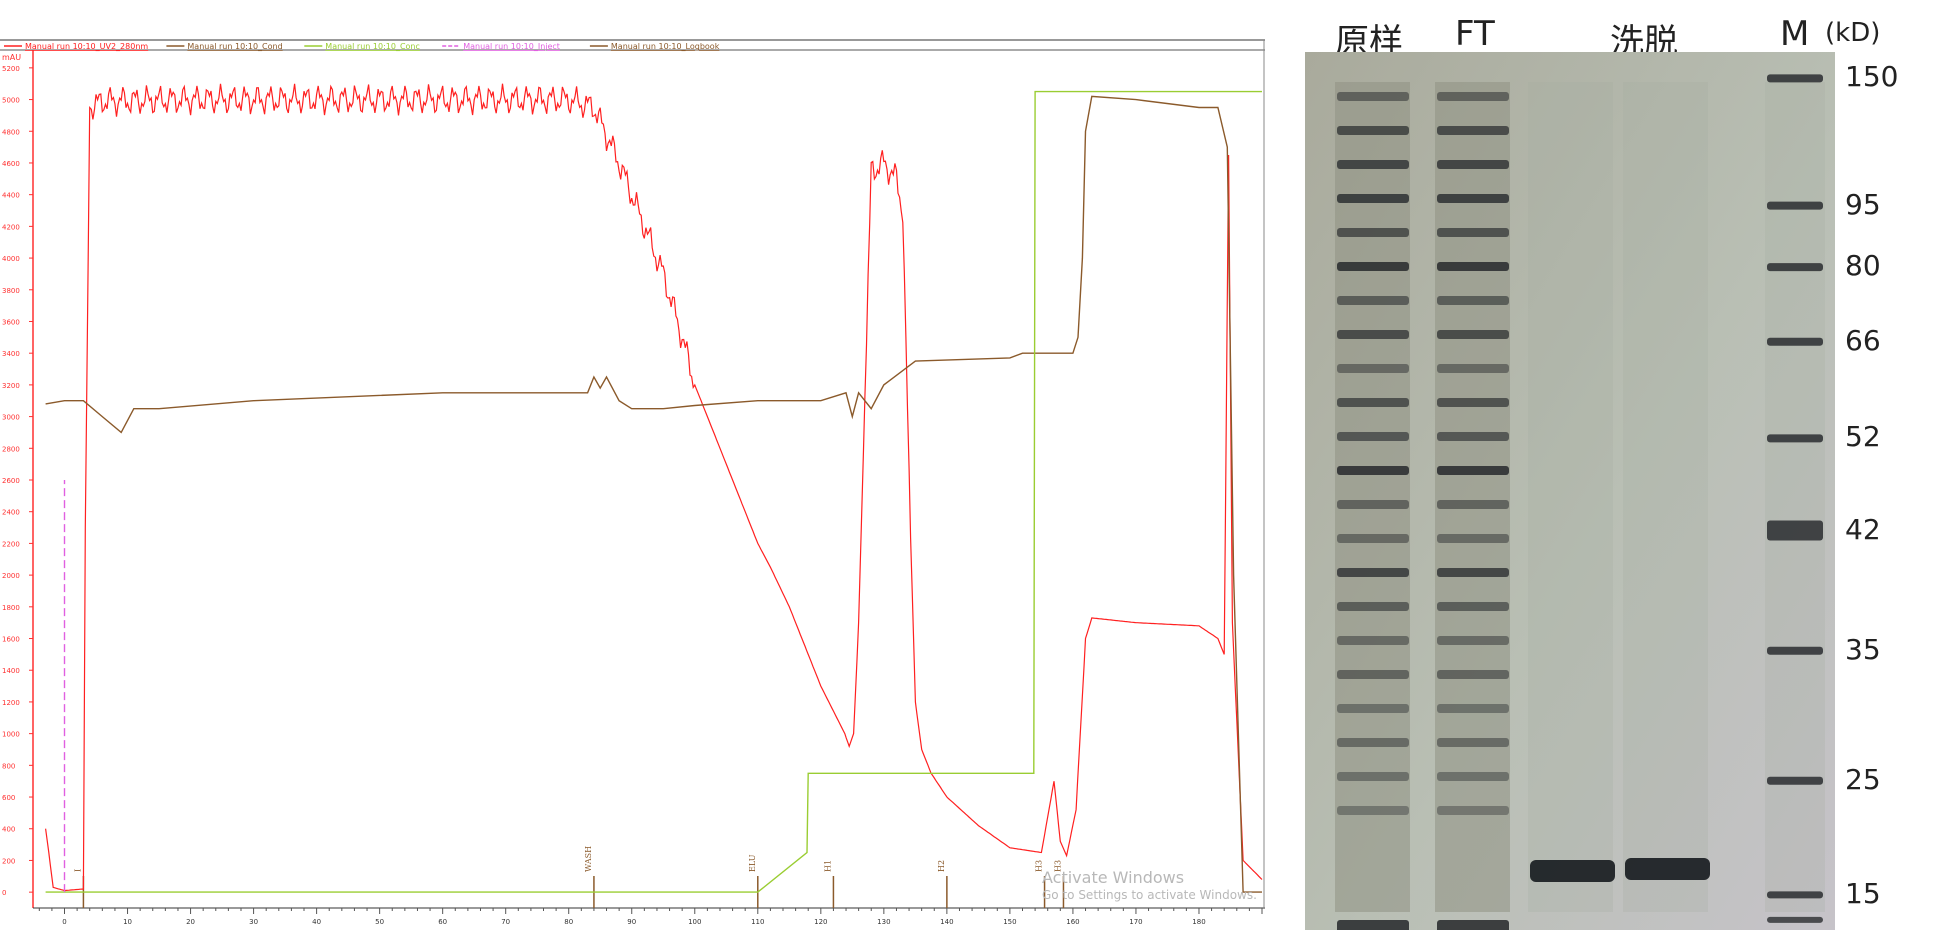 This screenshot has height=930, width=1942. I want to click on y-tick-label-4800: 4800, so click(11, 132).